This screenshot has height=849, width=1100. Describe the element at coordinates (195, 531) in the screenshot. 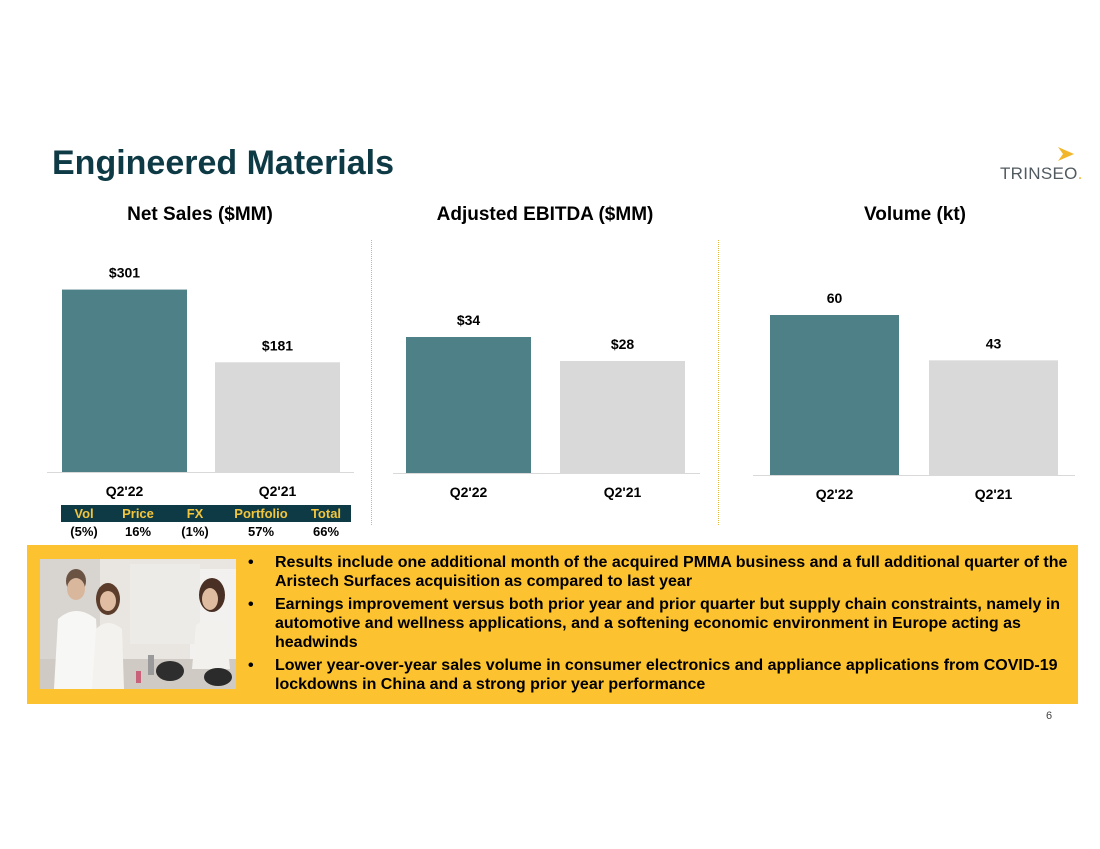

I see `bridge-value-fx: (1%)` at that location.